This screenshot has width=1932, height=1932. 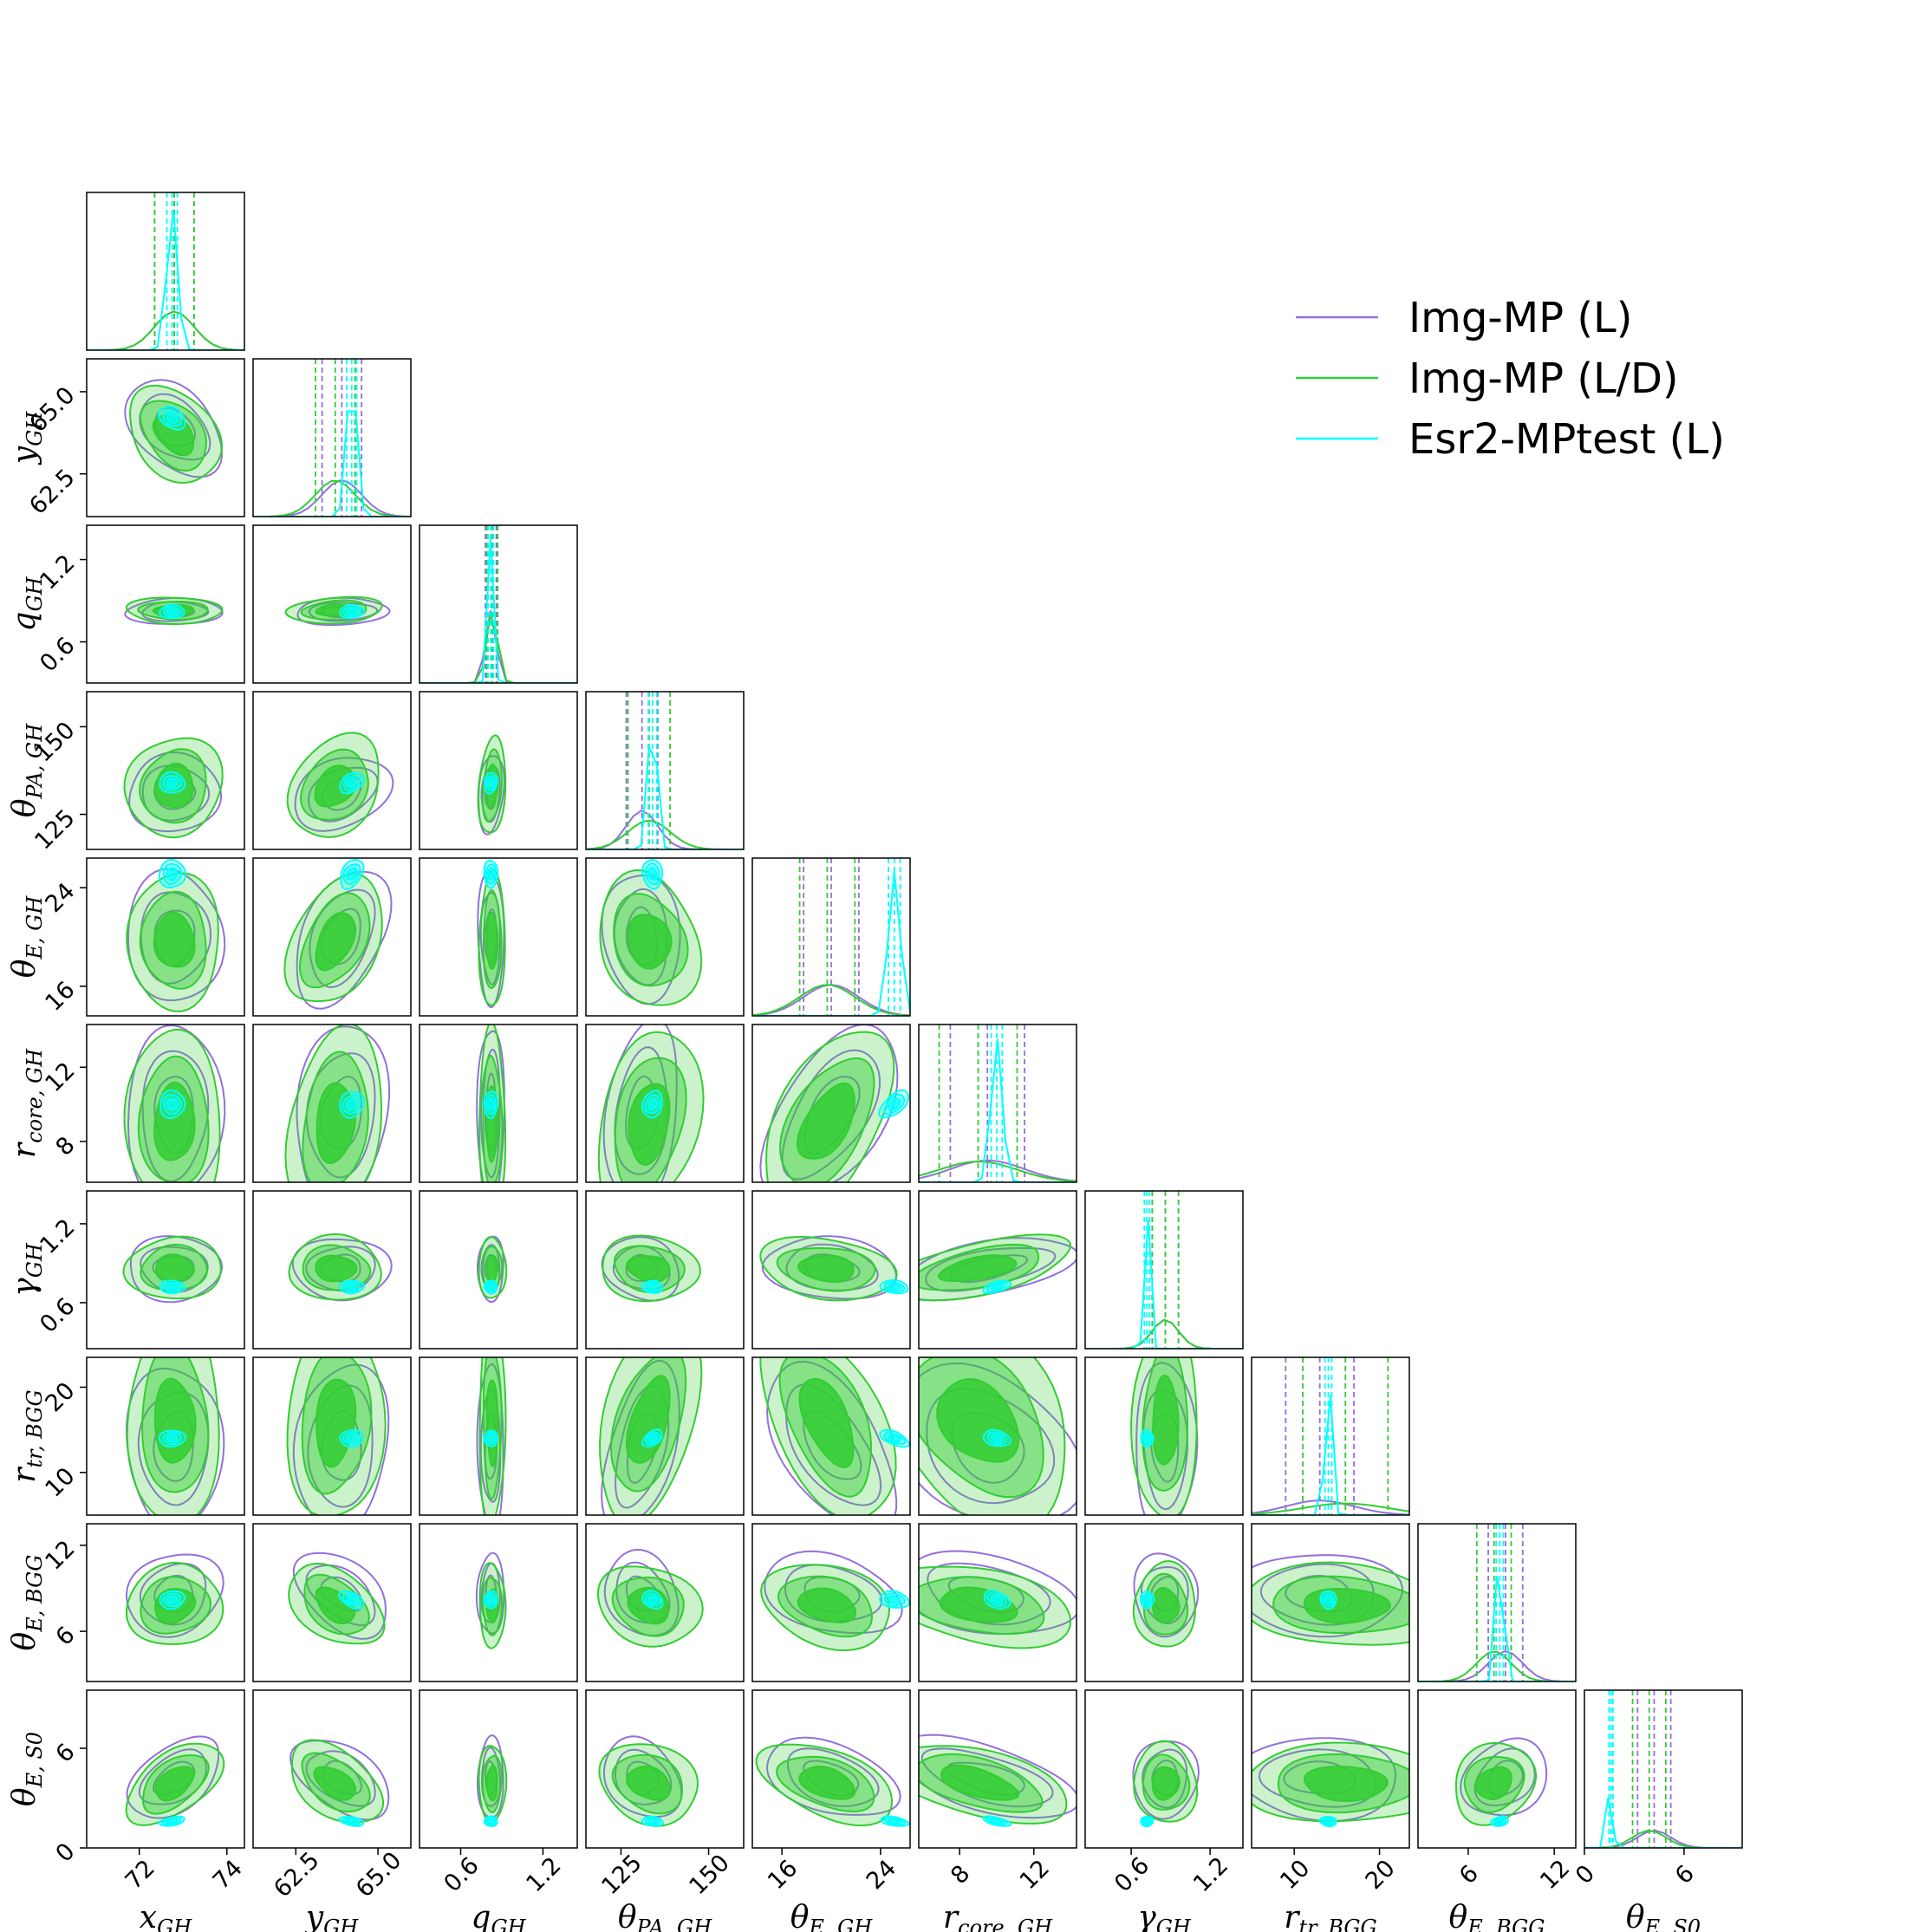 I want to click on x-tick-label: 10, so click(x=1295, y=1875).